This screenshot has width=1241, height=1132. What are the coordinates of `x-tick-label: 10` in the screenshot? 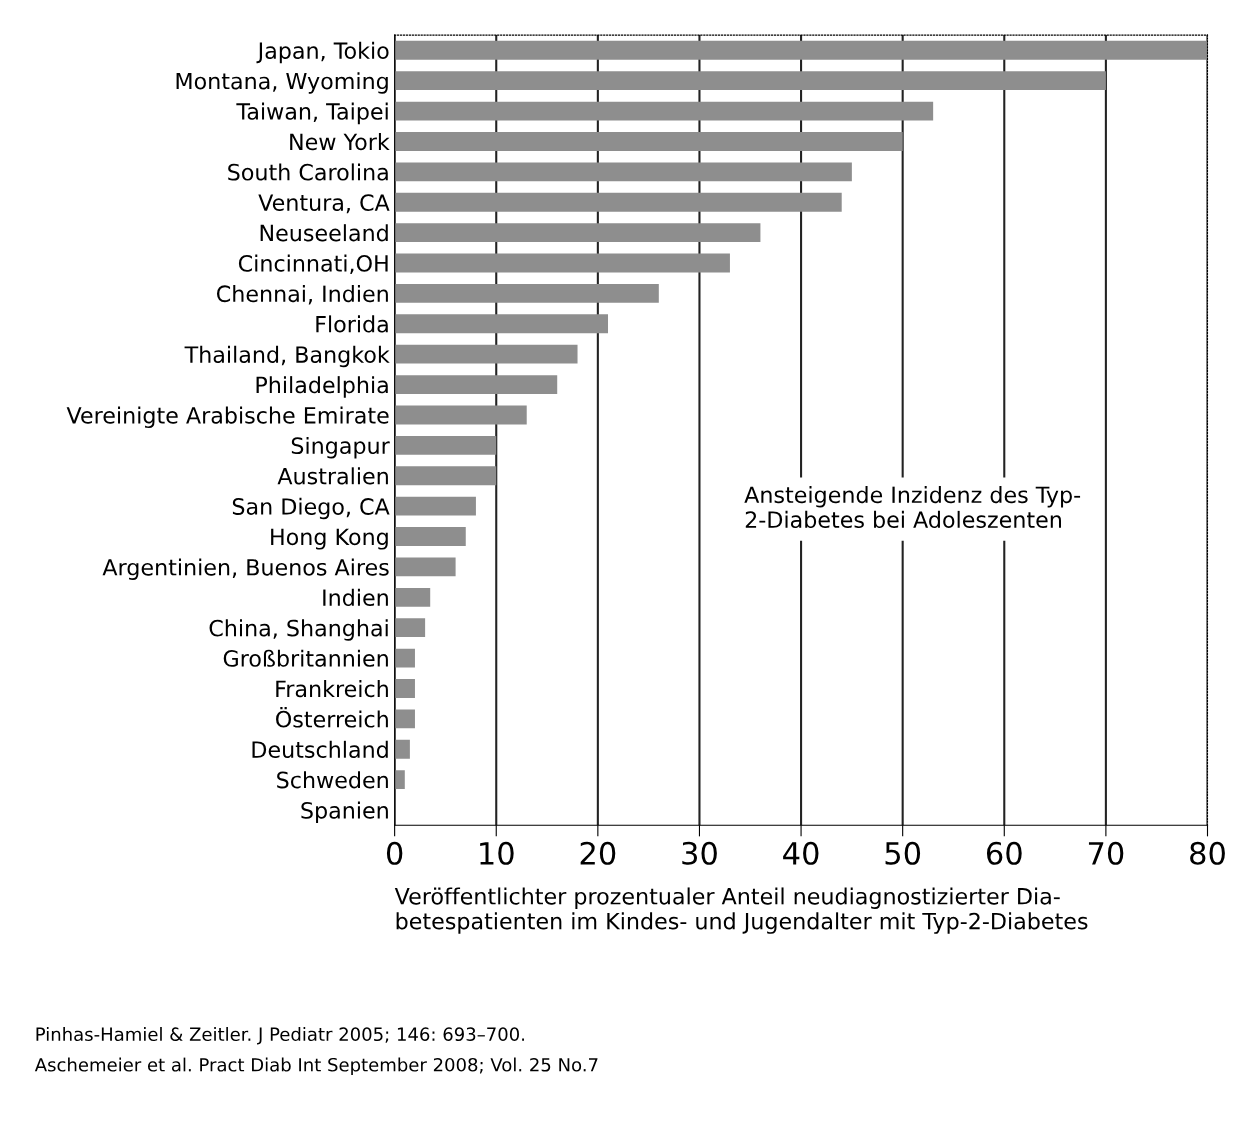 It's located at (497, 853).